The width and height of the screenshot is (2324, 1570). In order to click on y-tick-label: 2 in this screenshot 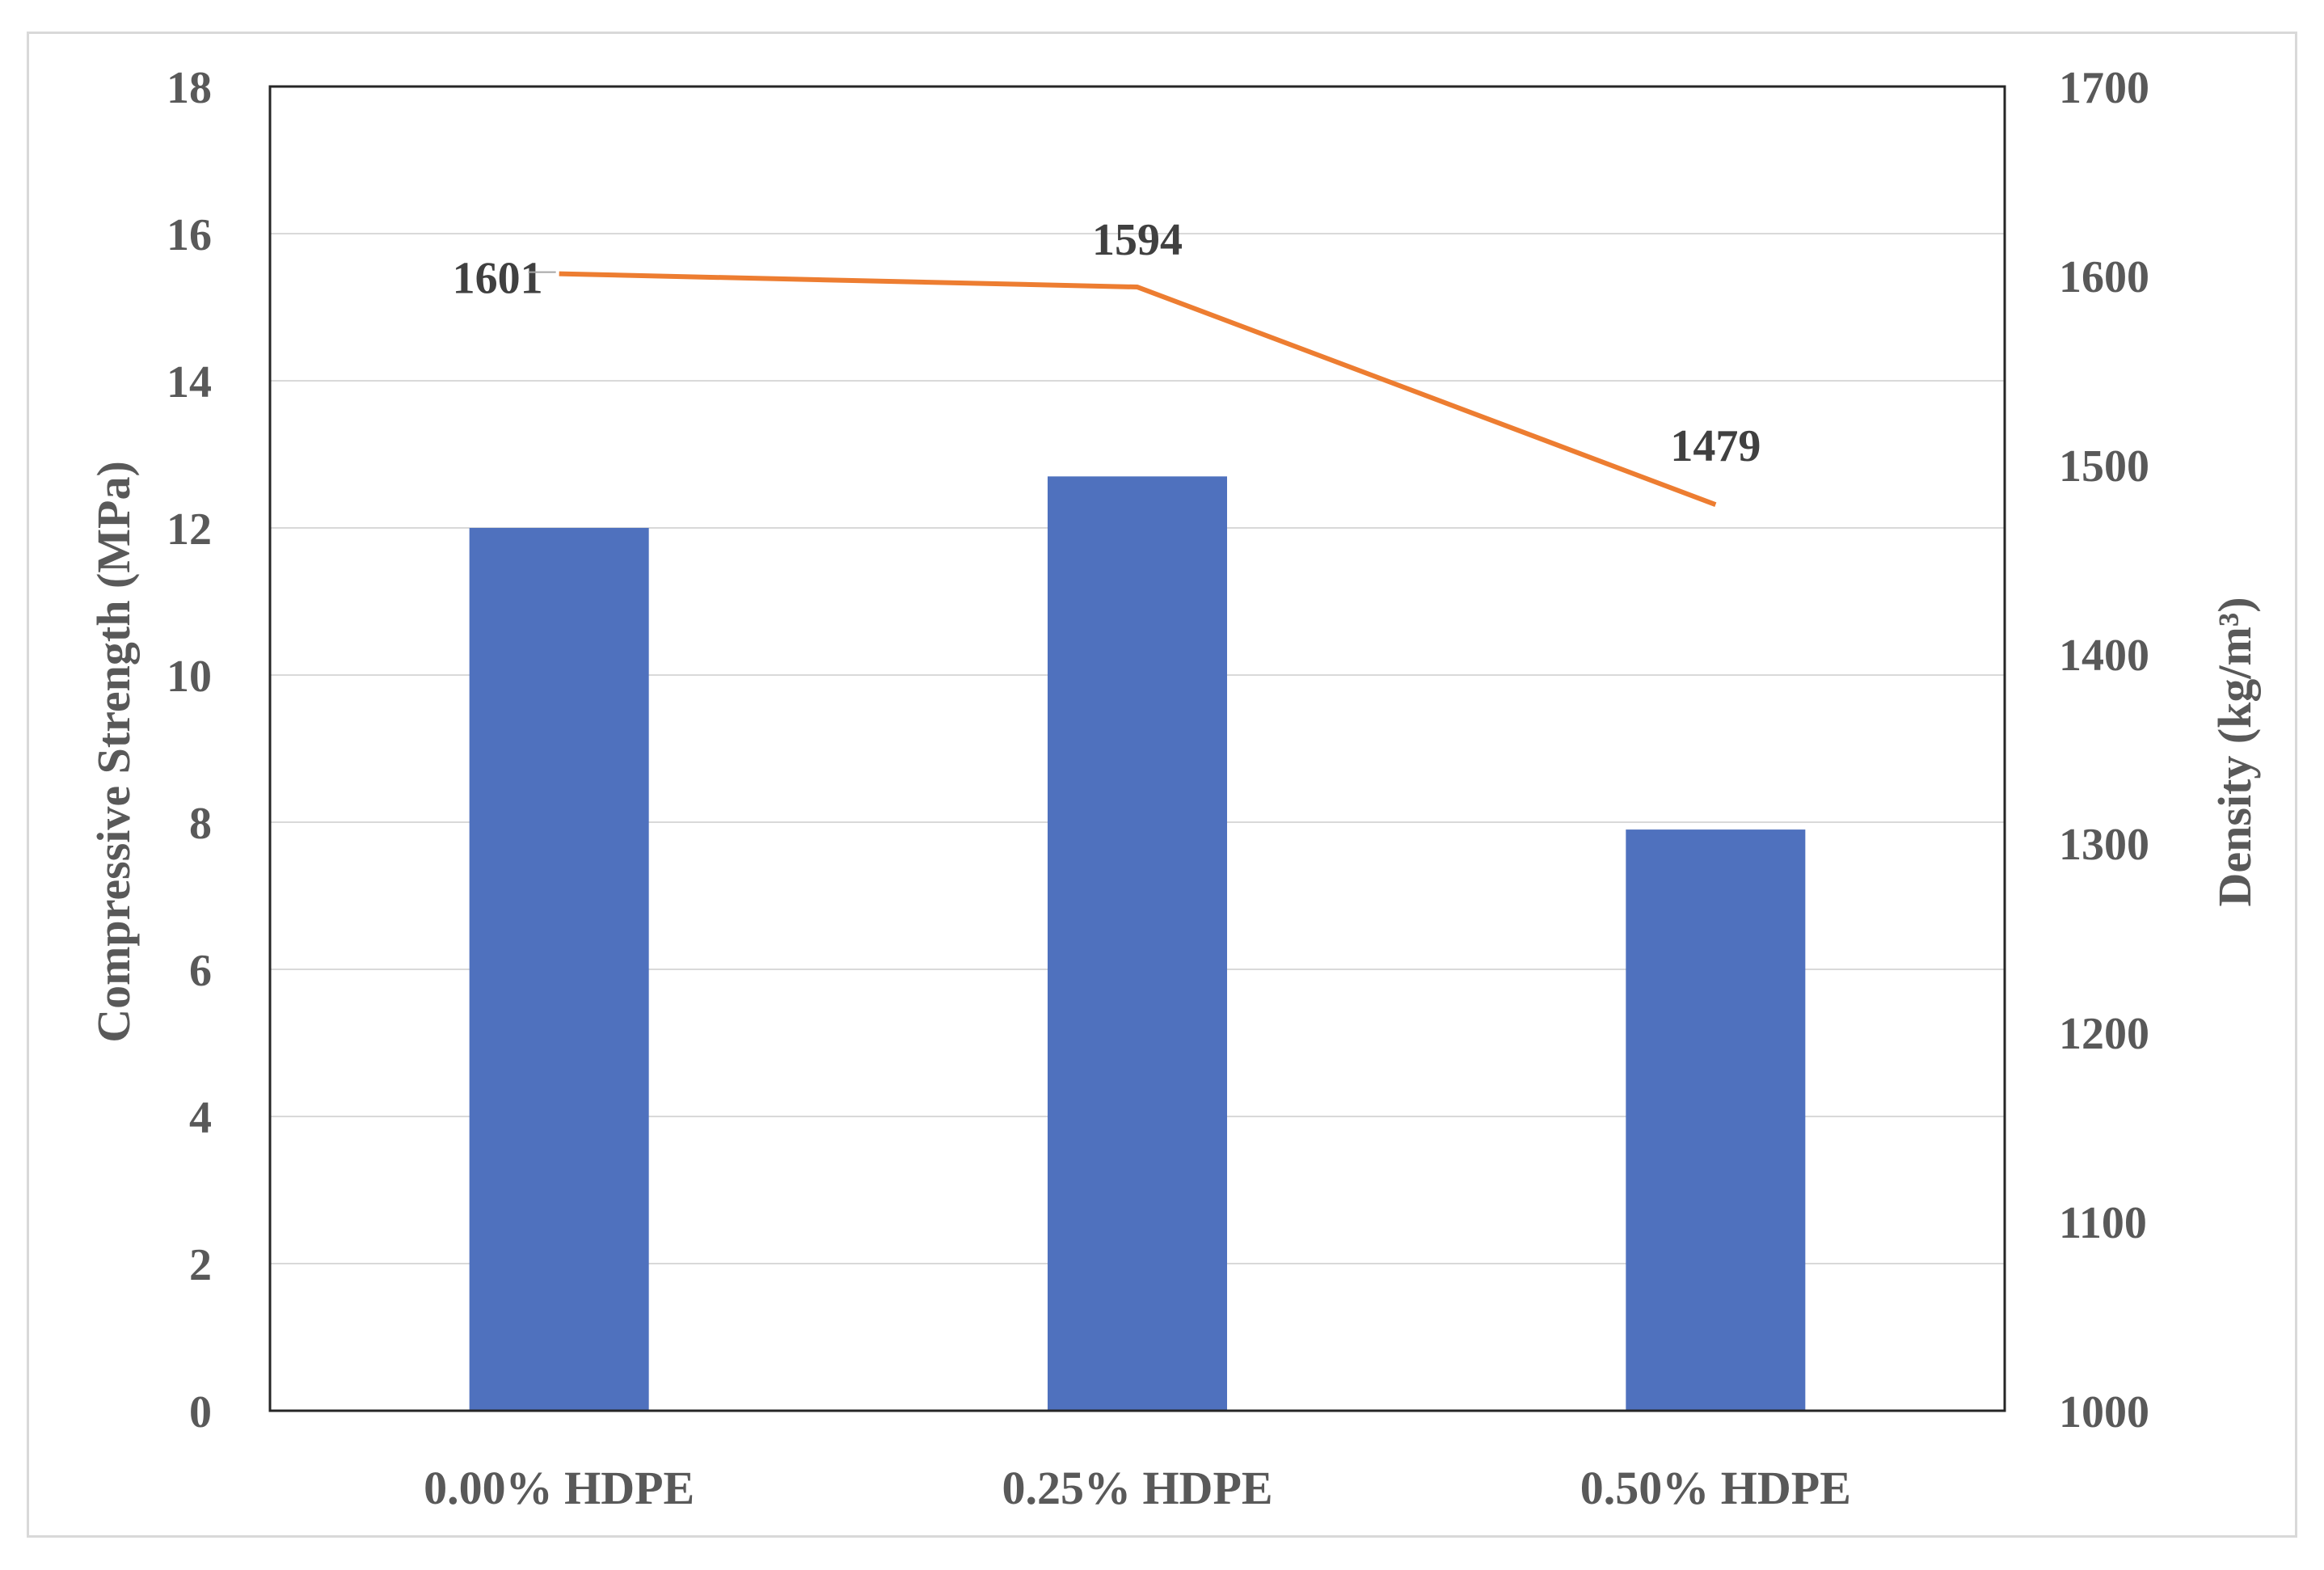, I will do `click(200, 1265)`.